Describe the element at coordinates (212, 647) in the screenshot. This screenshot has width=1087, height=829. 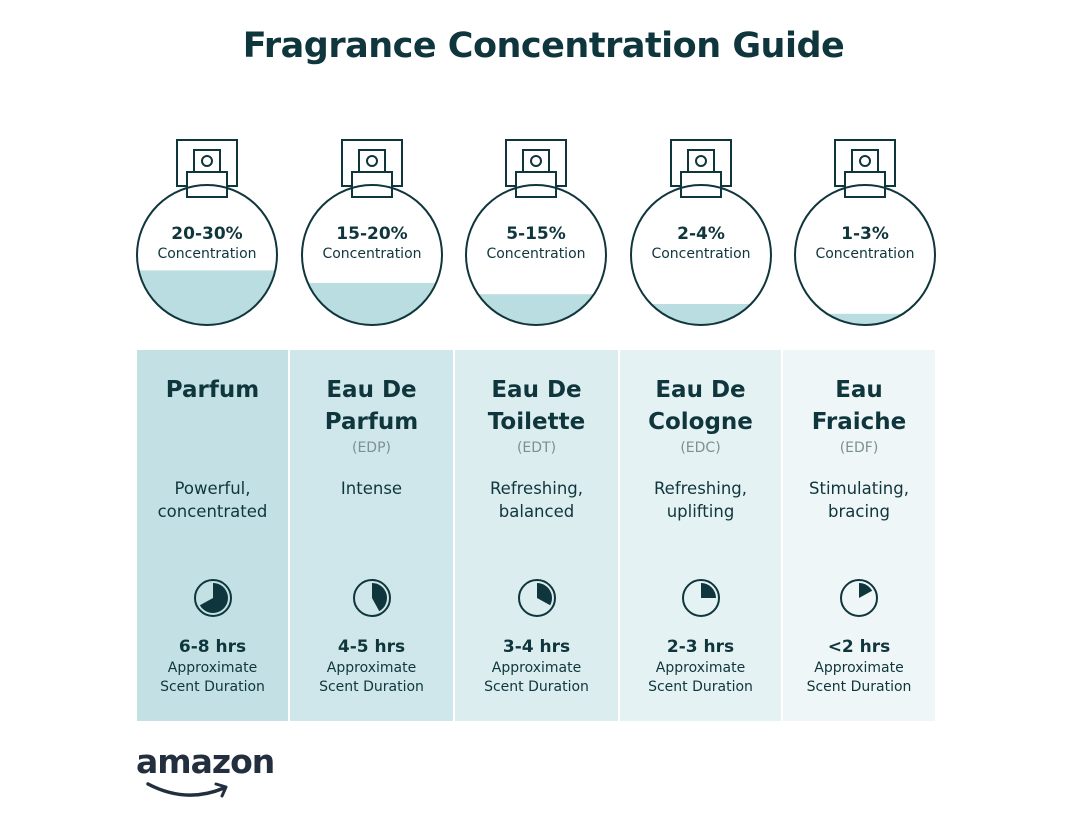
I see `duration-value: 6-8 hrs` at that location.